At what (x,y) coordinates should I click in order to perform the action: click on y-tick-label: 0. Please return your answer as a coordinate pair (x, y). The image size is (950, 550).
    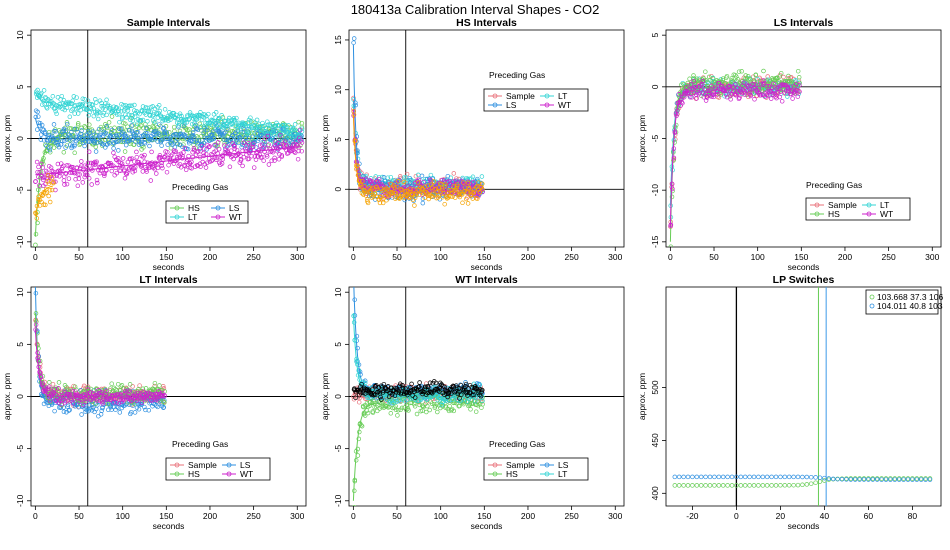
    Looking at the image, I should click on (20, 138).